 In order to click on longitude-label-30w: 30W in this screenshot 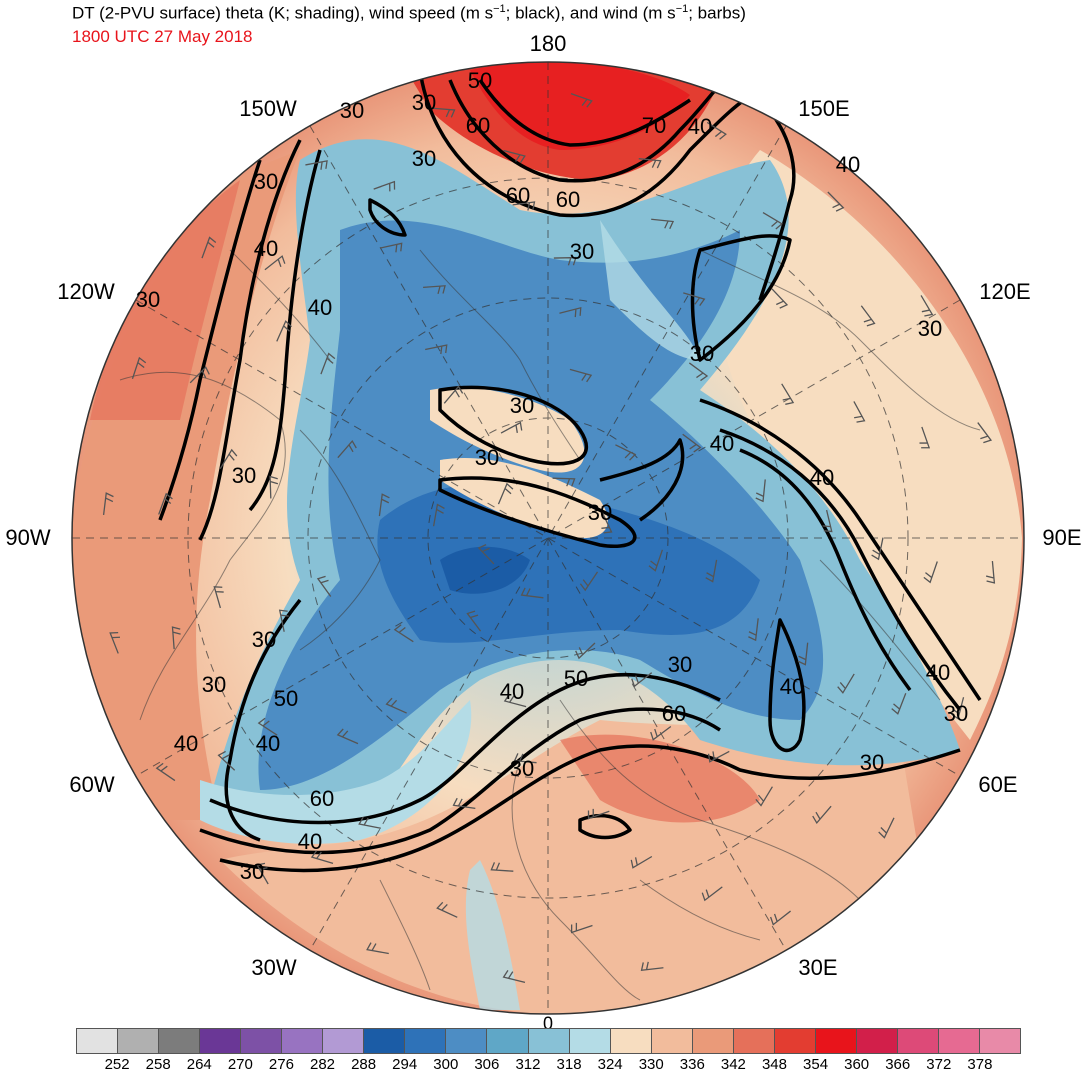, I will do `click(274, 967)`.